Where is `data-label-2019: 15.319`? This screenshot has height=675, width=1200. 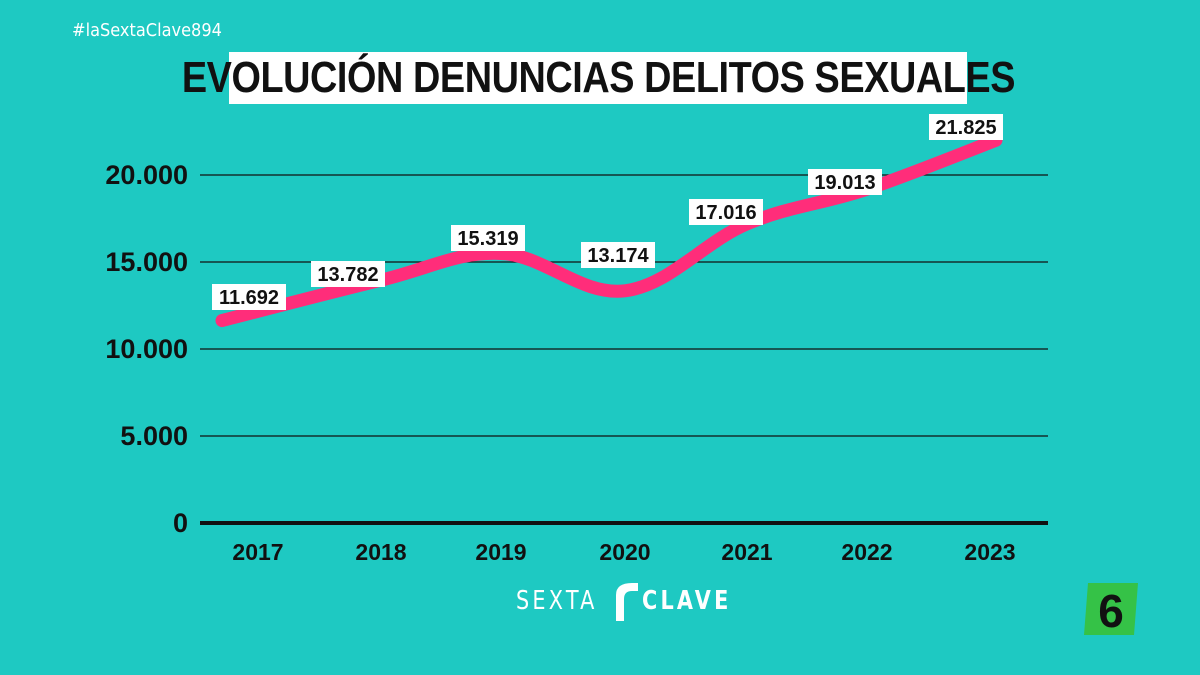
data-label-2019: 15.319 is located at coordinates (488, 238).